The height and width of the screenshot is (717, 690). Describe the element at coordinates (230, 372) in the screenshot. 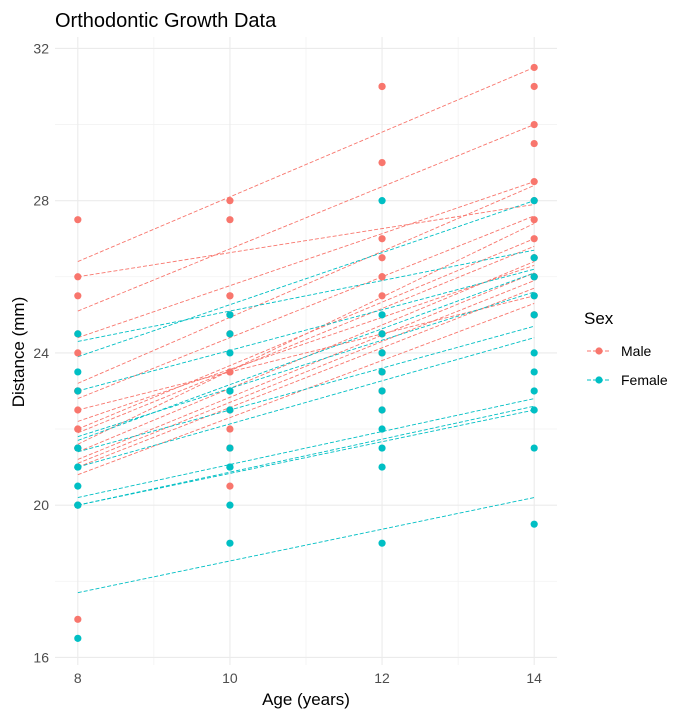

I see `point-male-m12` at that location.